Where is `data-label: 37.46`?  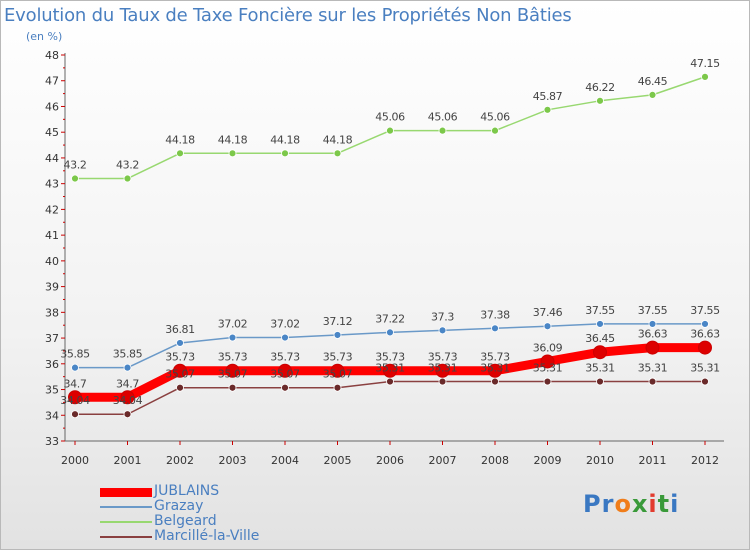 data-label: 37.46 is located at coordinates (548, 312).